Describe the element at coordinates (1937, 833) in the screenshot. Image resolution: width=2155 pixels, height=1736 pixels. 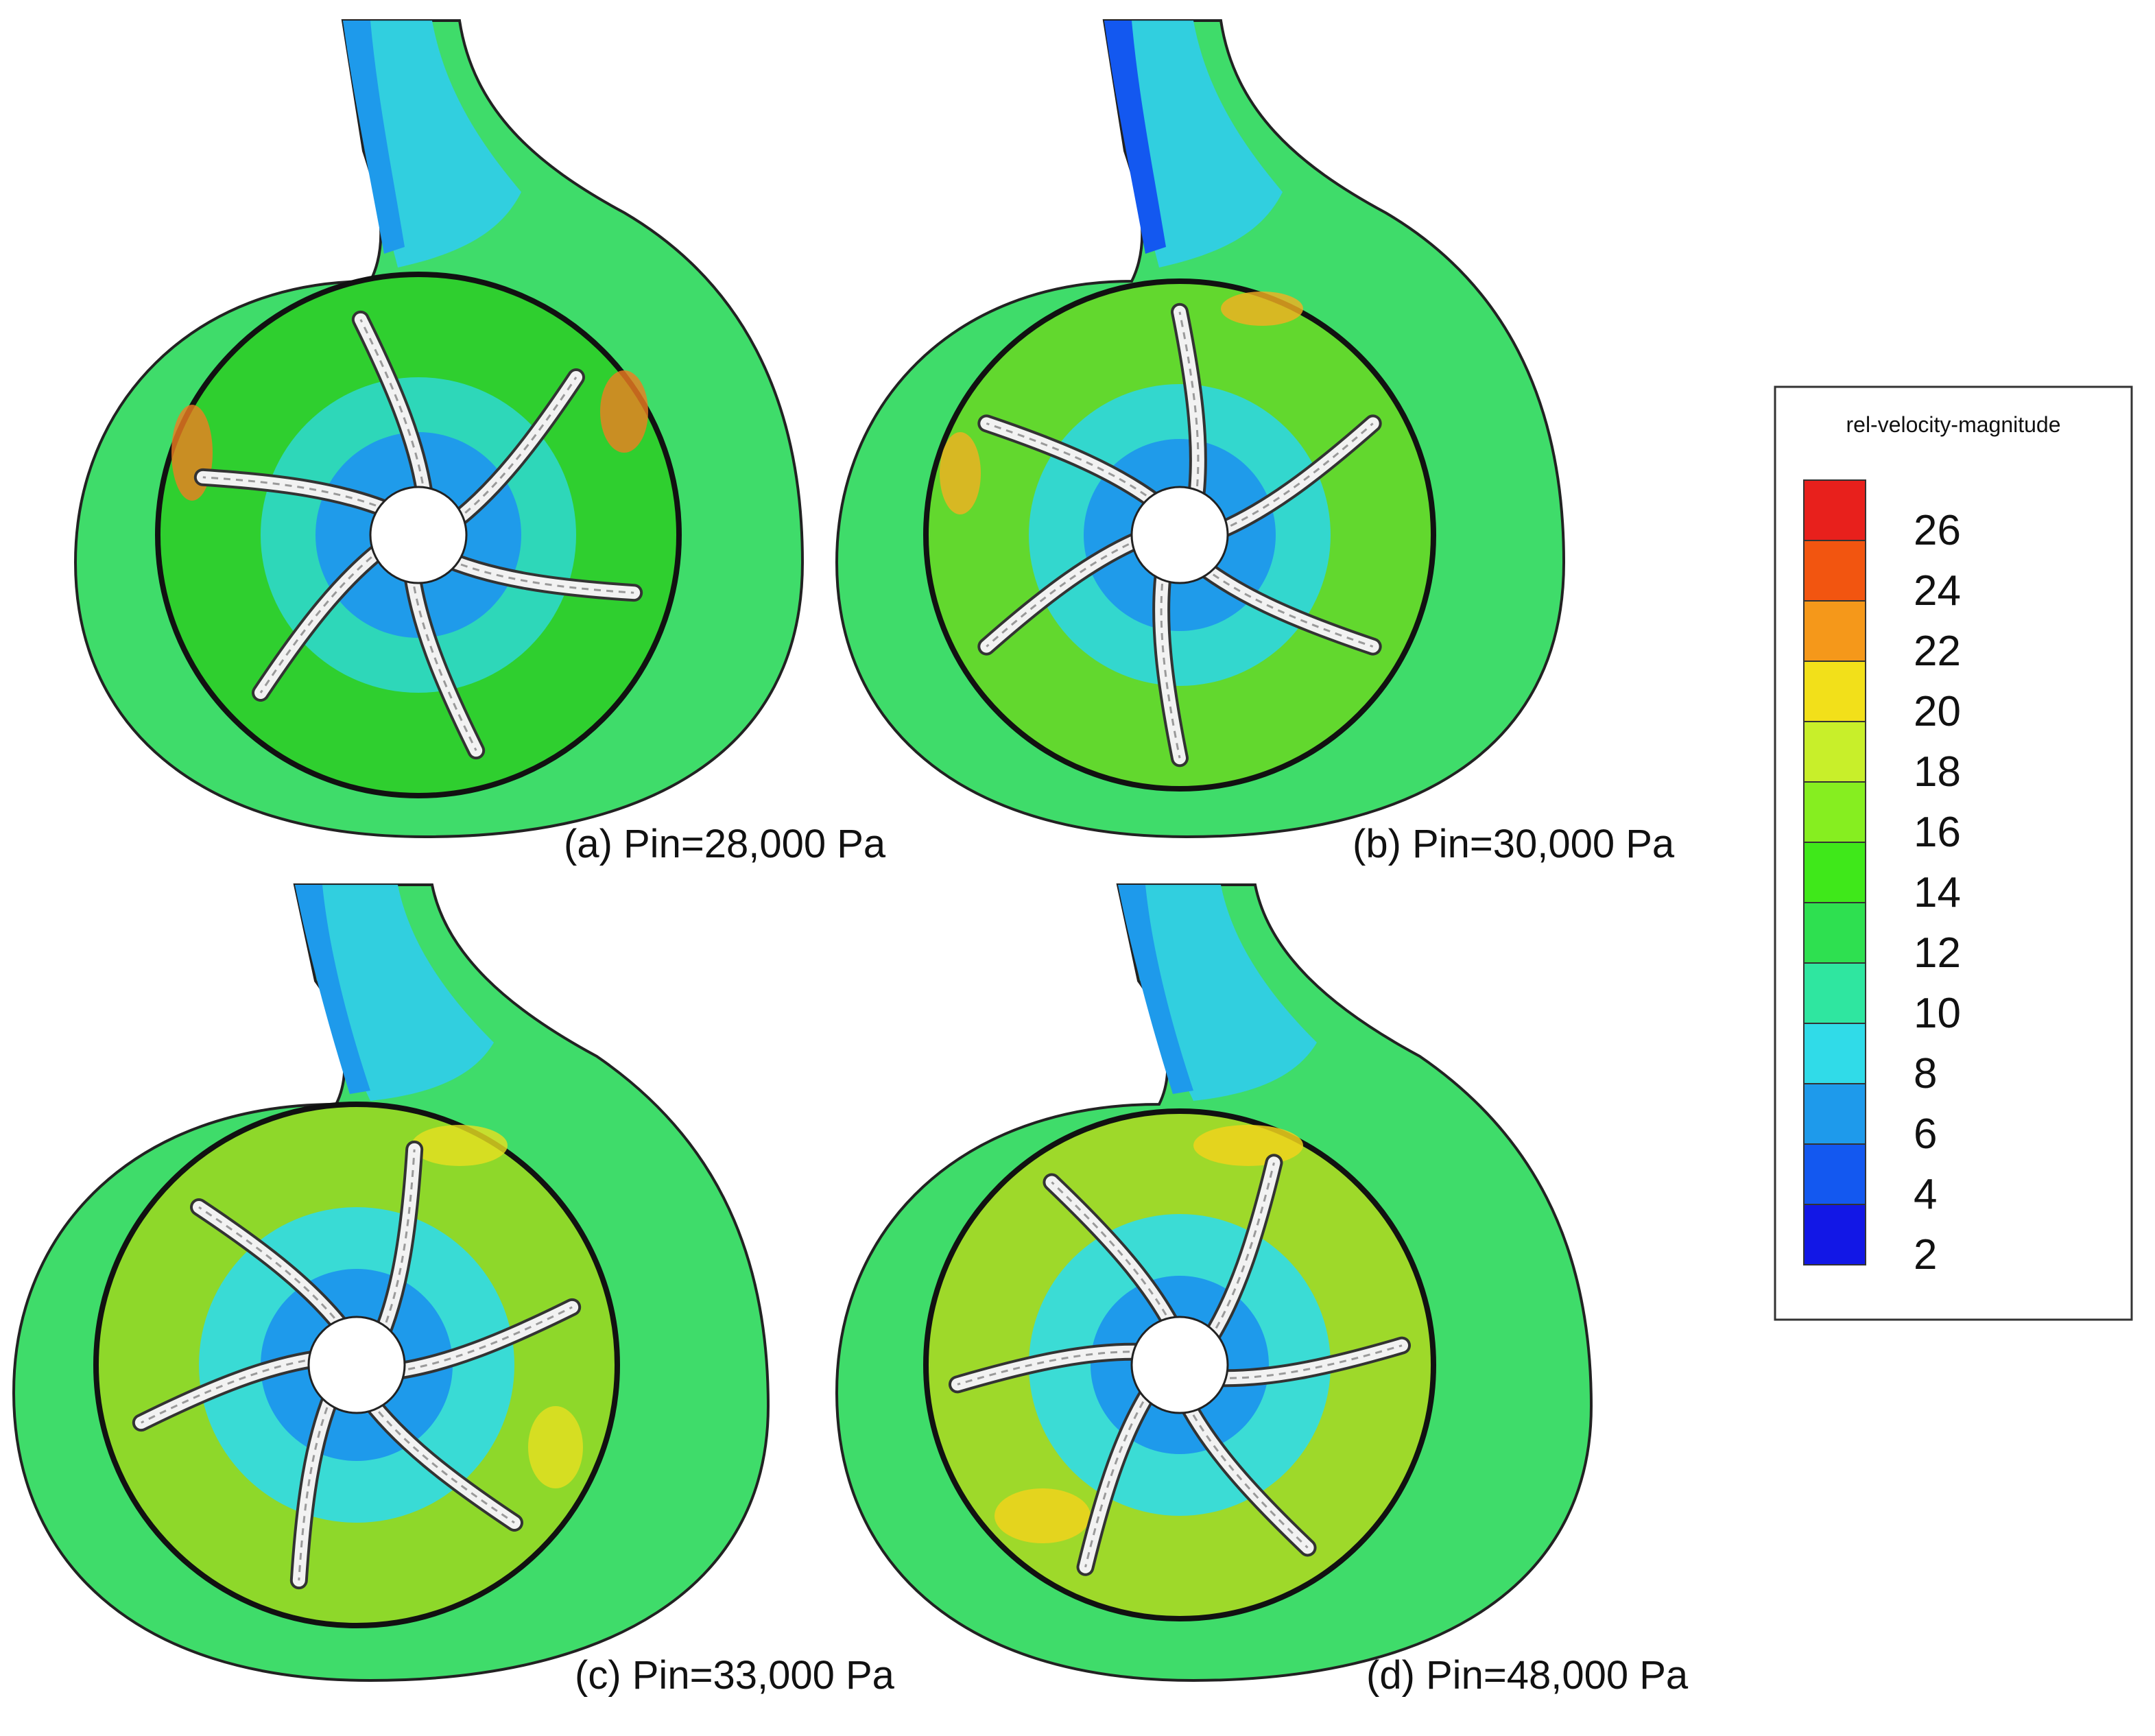
I see `legend-tick-label: 16` at that location.